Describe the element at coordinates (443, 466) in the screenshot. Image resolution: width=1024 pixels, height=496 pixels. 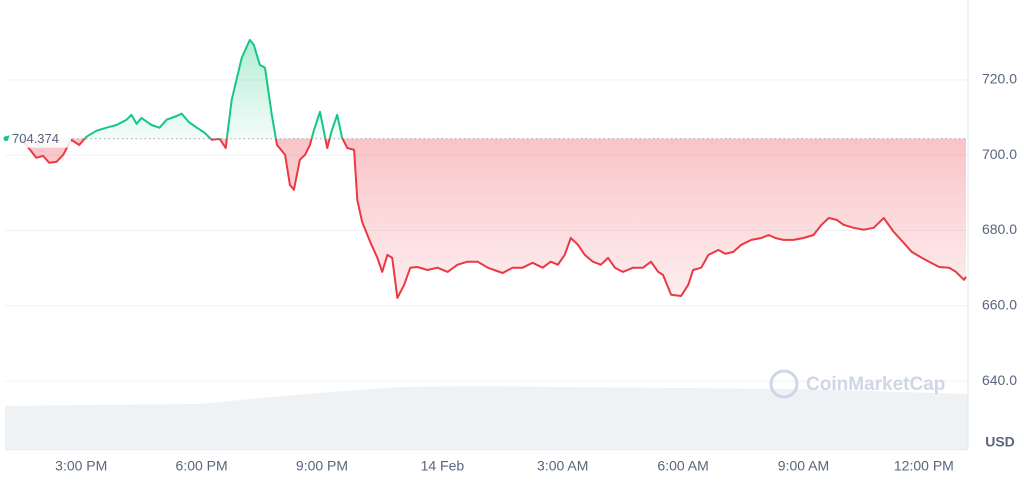
I see `x-tick-label: 14 Feb` at that location.